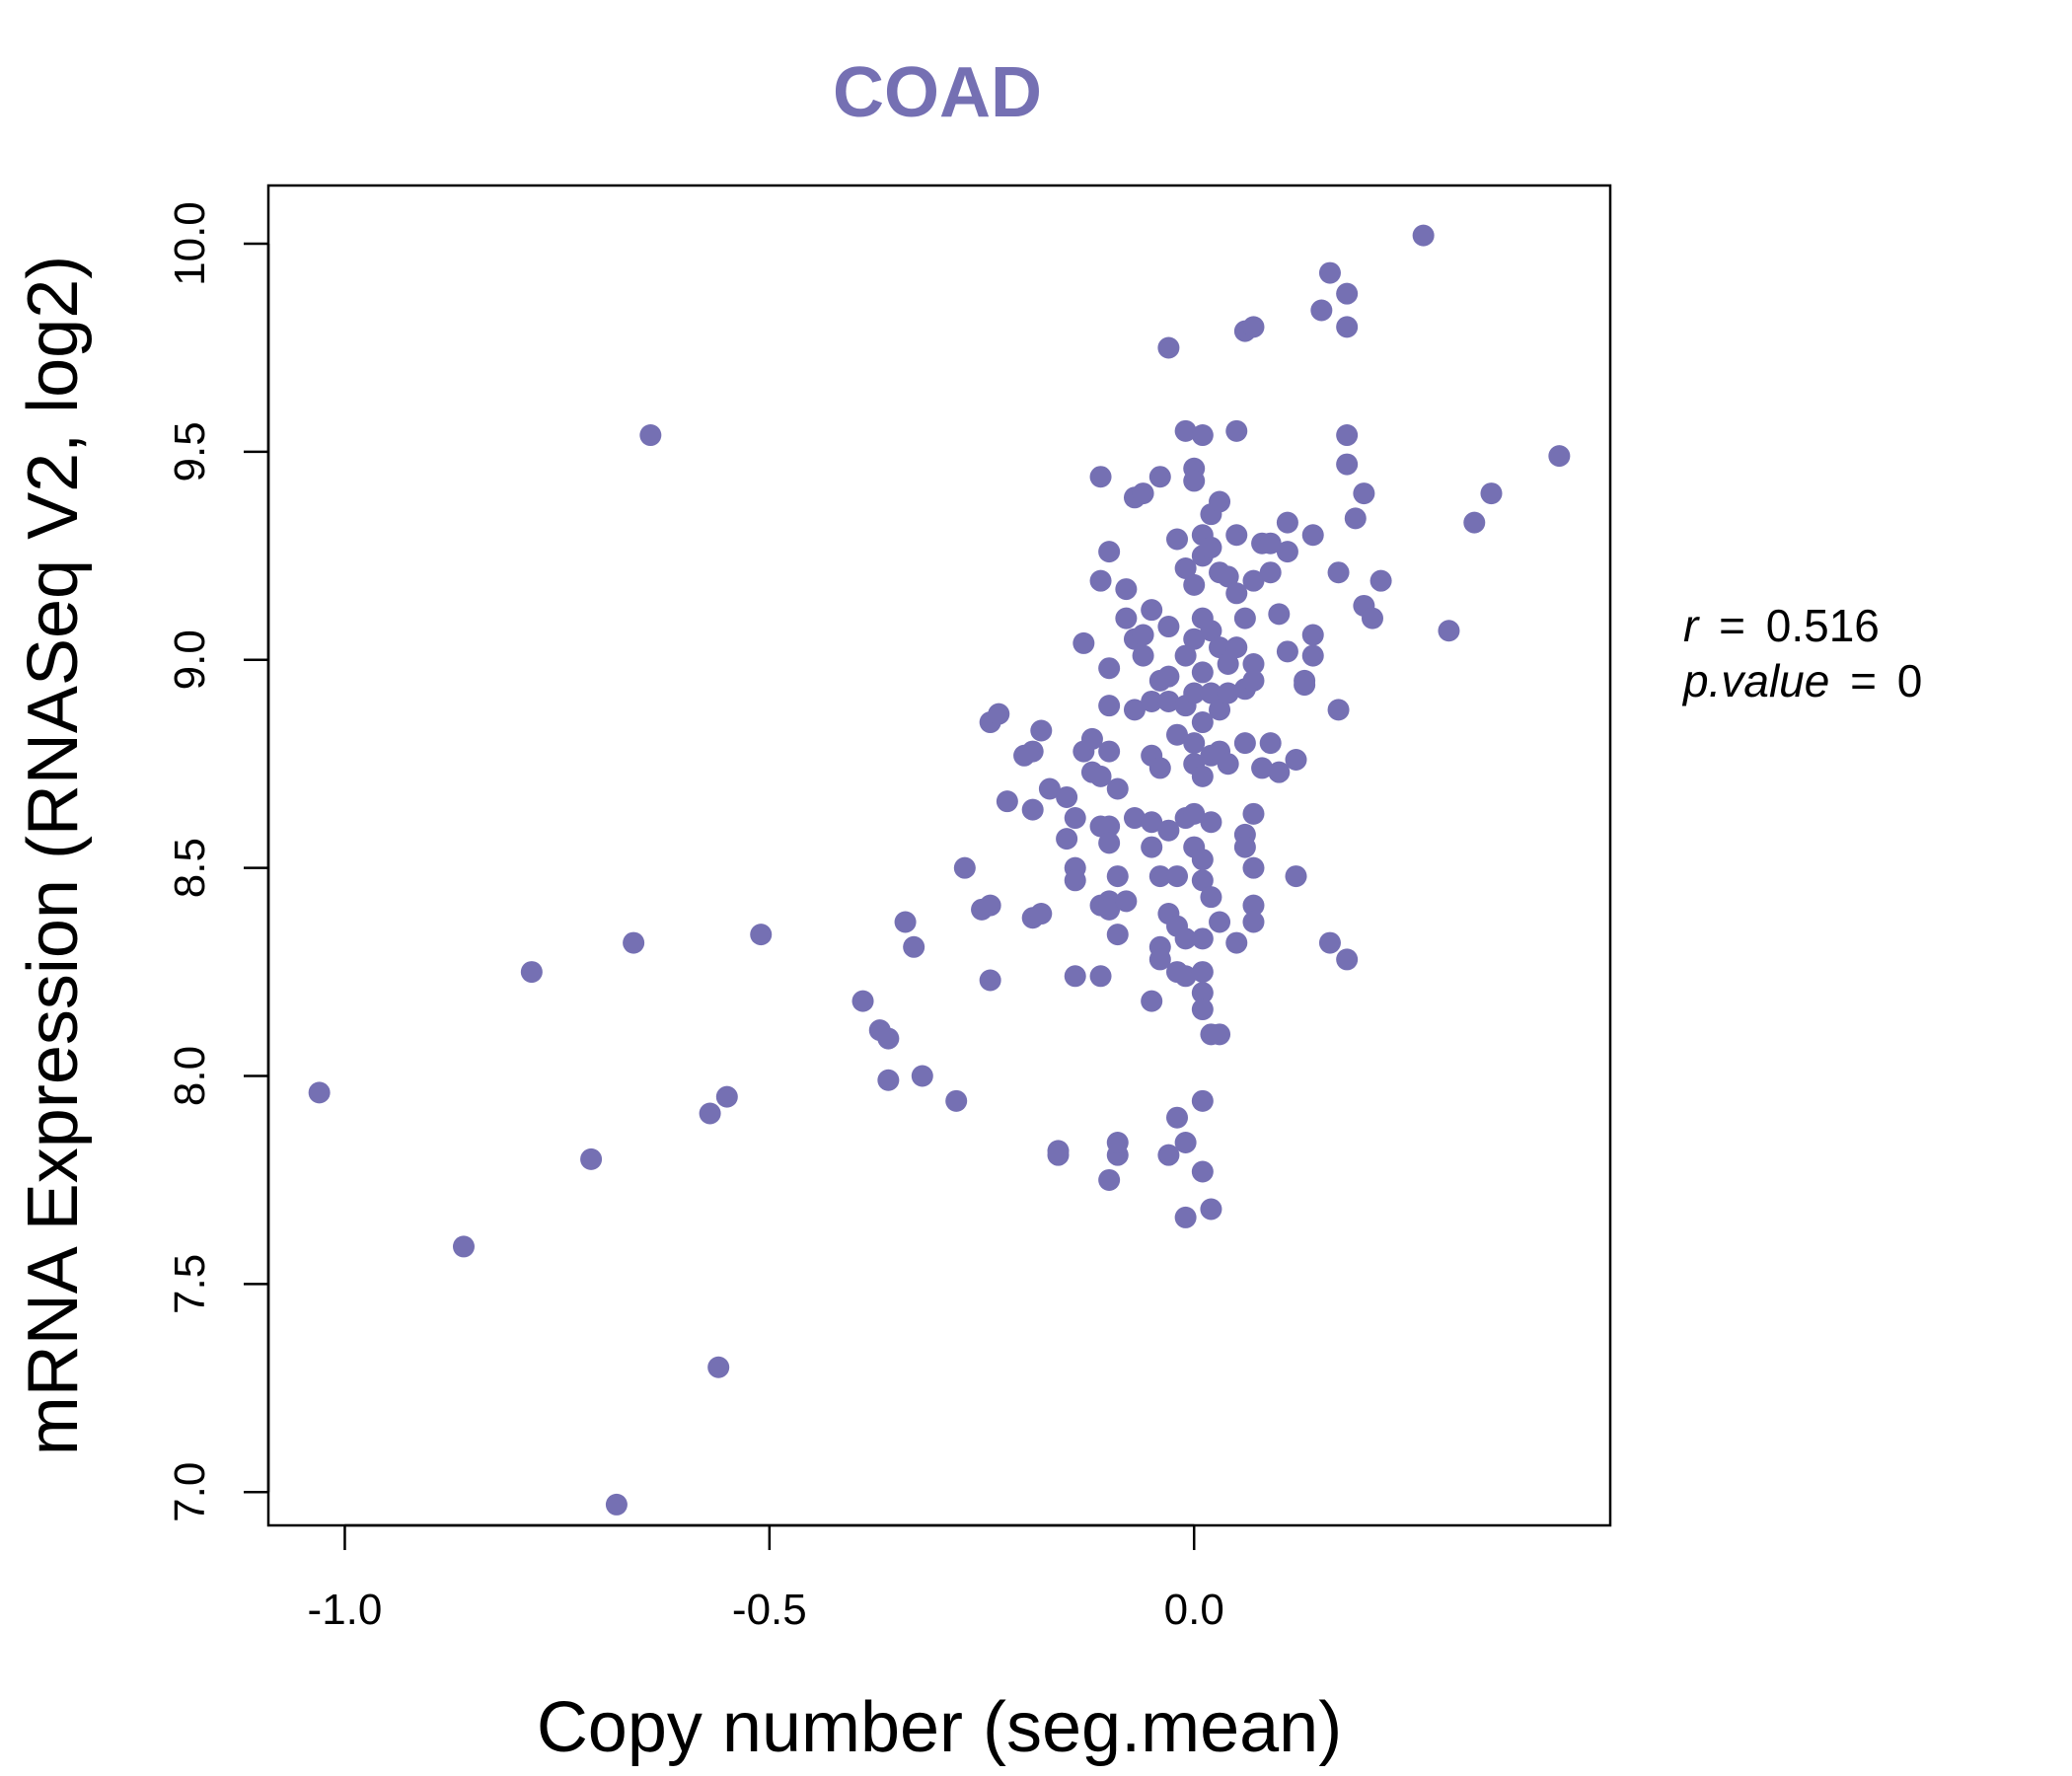 Image resolution: width=2072 pixels, height=1776 pixels. I want to click on y-tick-label: 9.0, so click(190, 659).